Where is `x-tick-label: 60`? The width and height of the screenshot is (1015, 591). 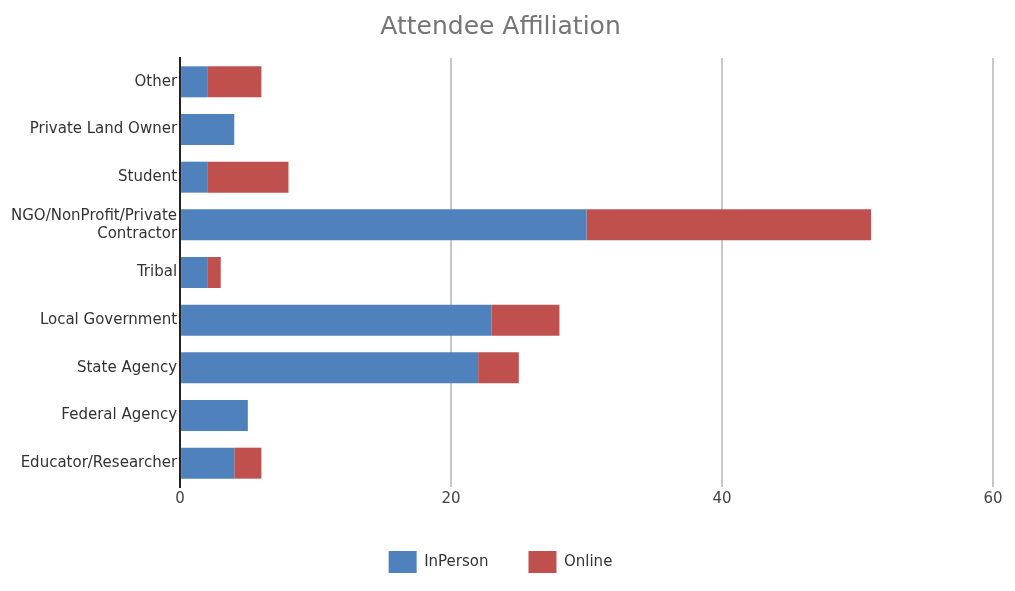 x-tick-label: 60 is located at coordinates (993, 497).